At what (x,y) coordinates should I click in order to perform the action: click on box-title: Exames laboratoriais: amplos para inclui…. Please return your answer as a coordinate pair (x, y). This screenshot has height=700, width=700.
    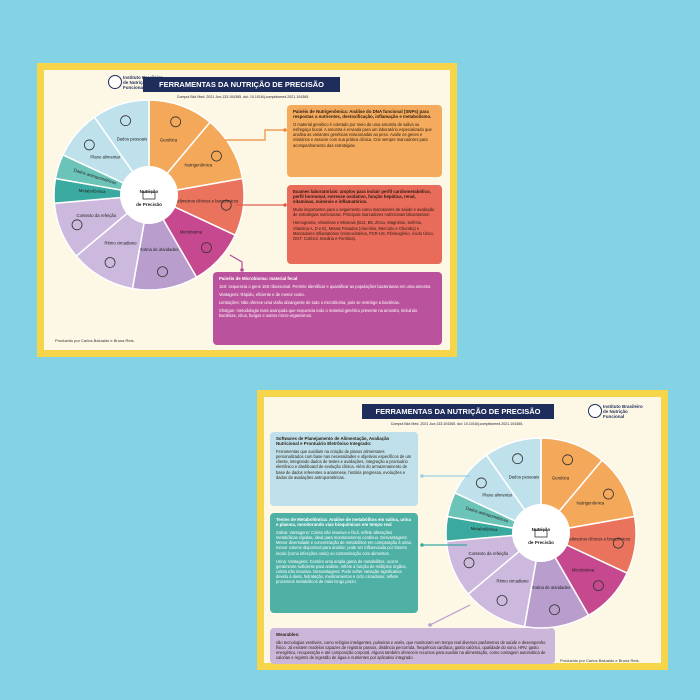
    Looking at the image, I should click on (362, 197).